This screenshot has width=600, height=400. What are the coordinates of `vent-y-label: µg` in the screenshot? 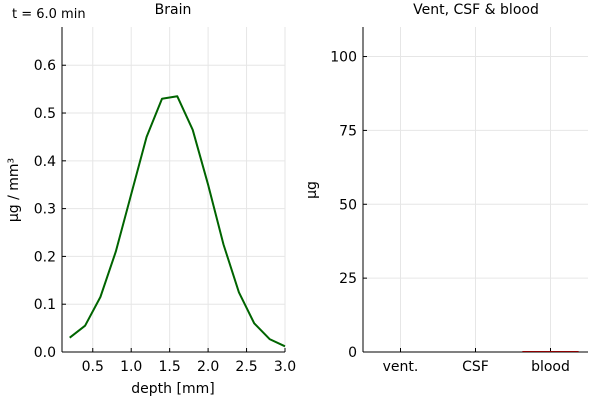 It's located at (312, 190).